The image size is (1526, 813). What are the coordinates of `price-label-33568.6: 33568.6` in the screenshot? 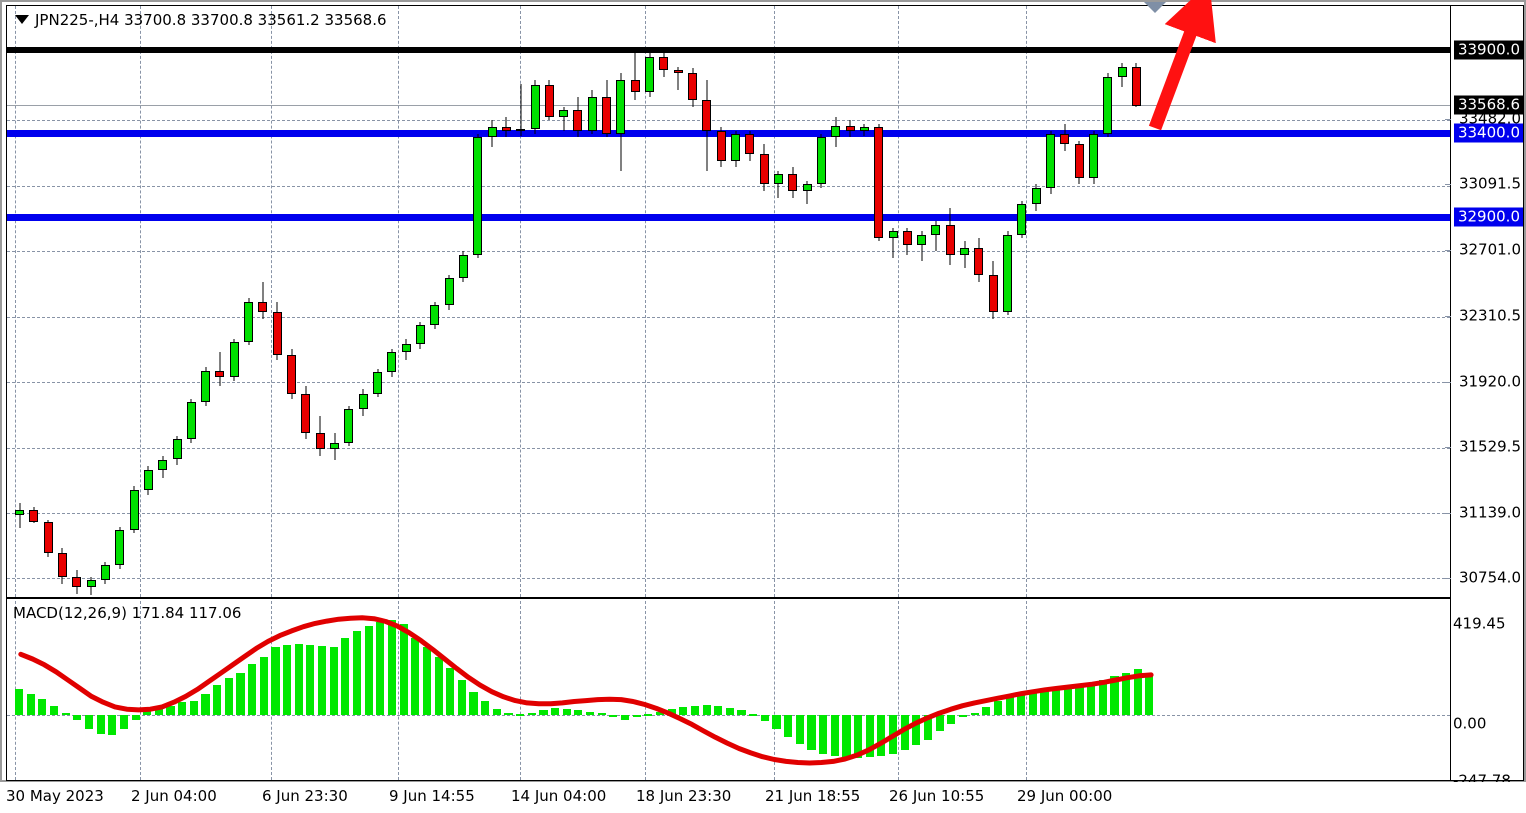 It's located at (1488, 105).